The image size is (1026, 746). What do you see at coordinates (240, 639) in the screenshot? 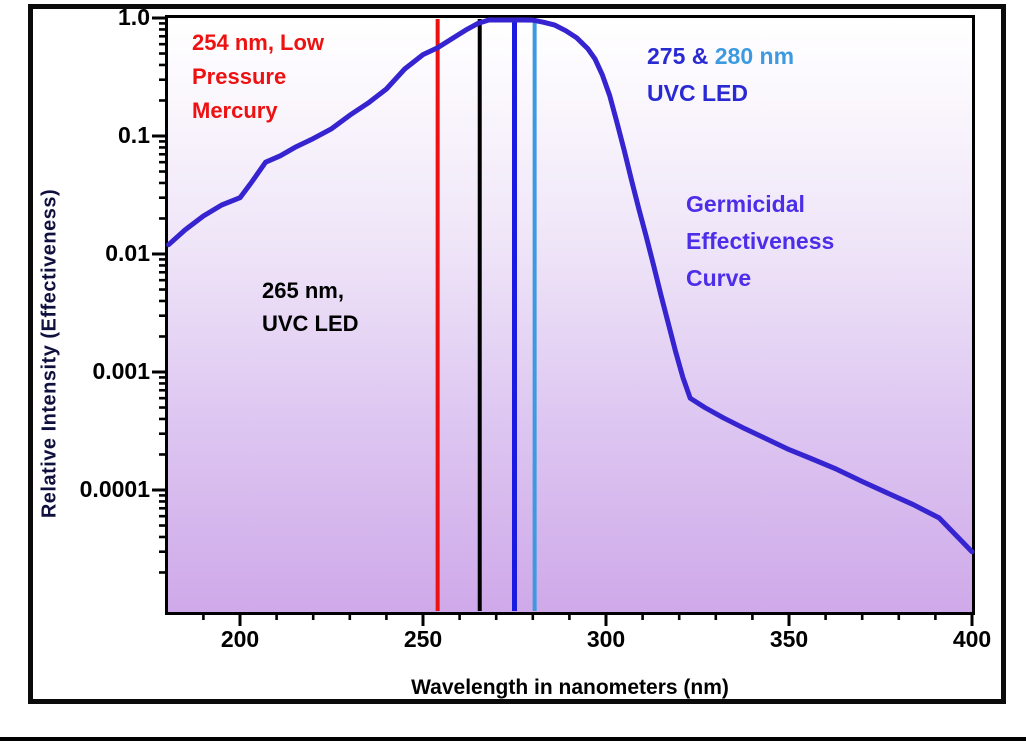
I see `x-tick-label: 200` at bounding box center [240, 639].